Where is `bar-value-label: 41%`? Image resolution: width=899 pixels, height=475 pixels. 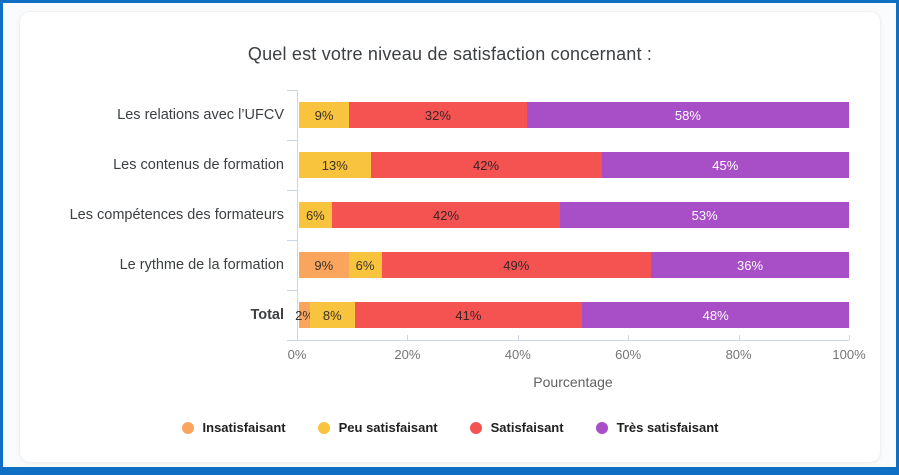 bar-value-label: 41% is located at coordinates (468, 315).